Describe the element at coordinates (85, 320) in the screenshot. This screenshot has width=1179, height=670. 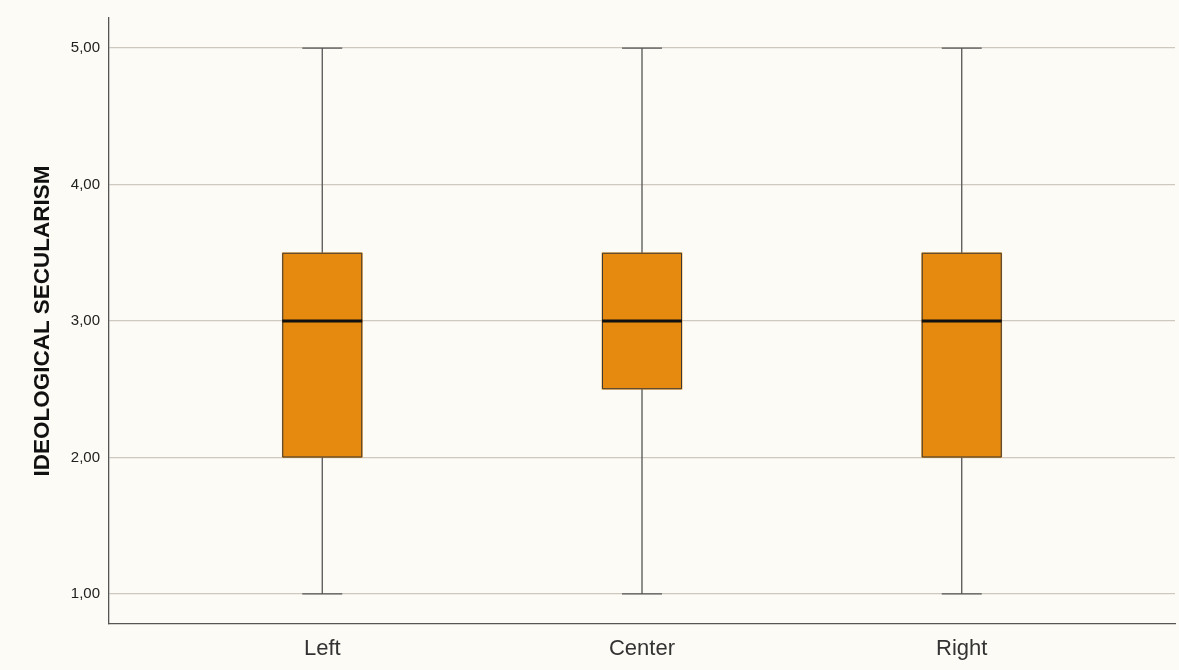
I see `y-tick-label: 3,00` at that location.